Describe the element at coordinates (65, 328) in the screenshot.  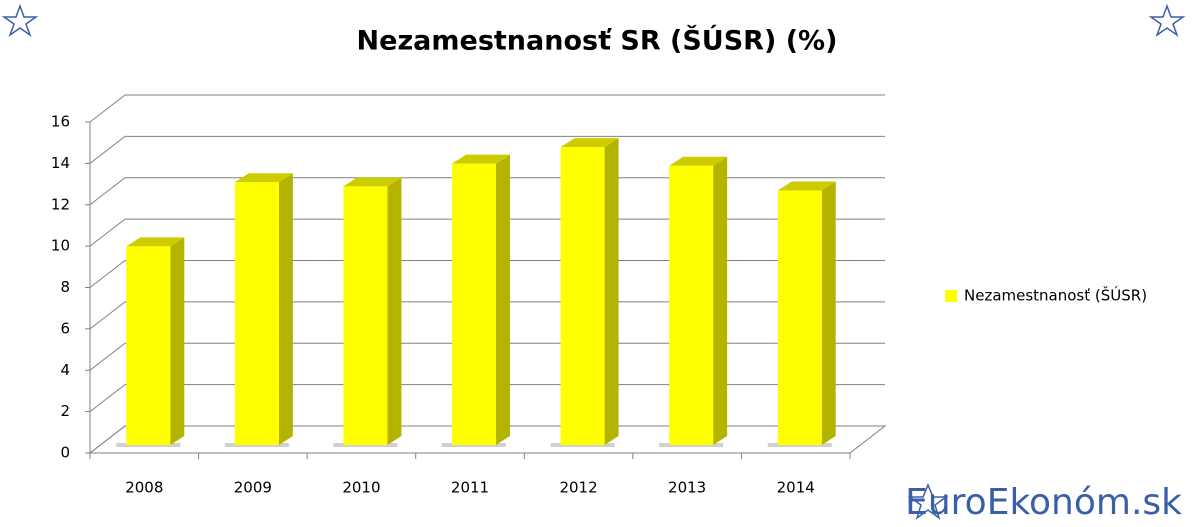
I see `y-tick-label: 6` at that location.